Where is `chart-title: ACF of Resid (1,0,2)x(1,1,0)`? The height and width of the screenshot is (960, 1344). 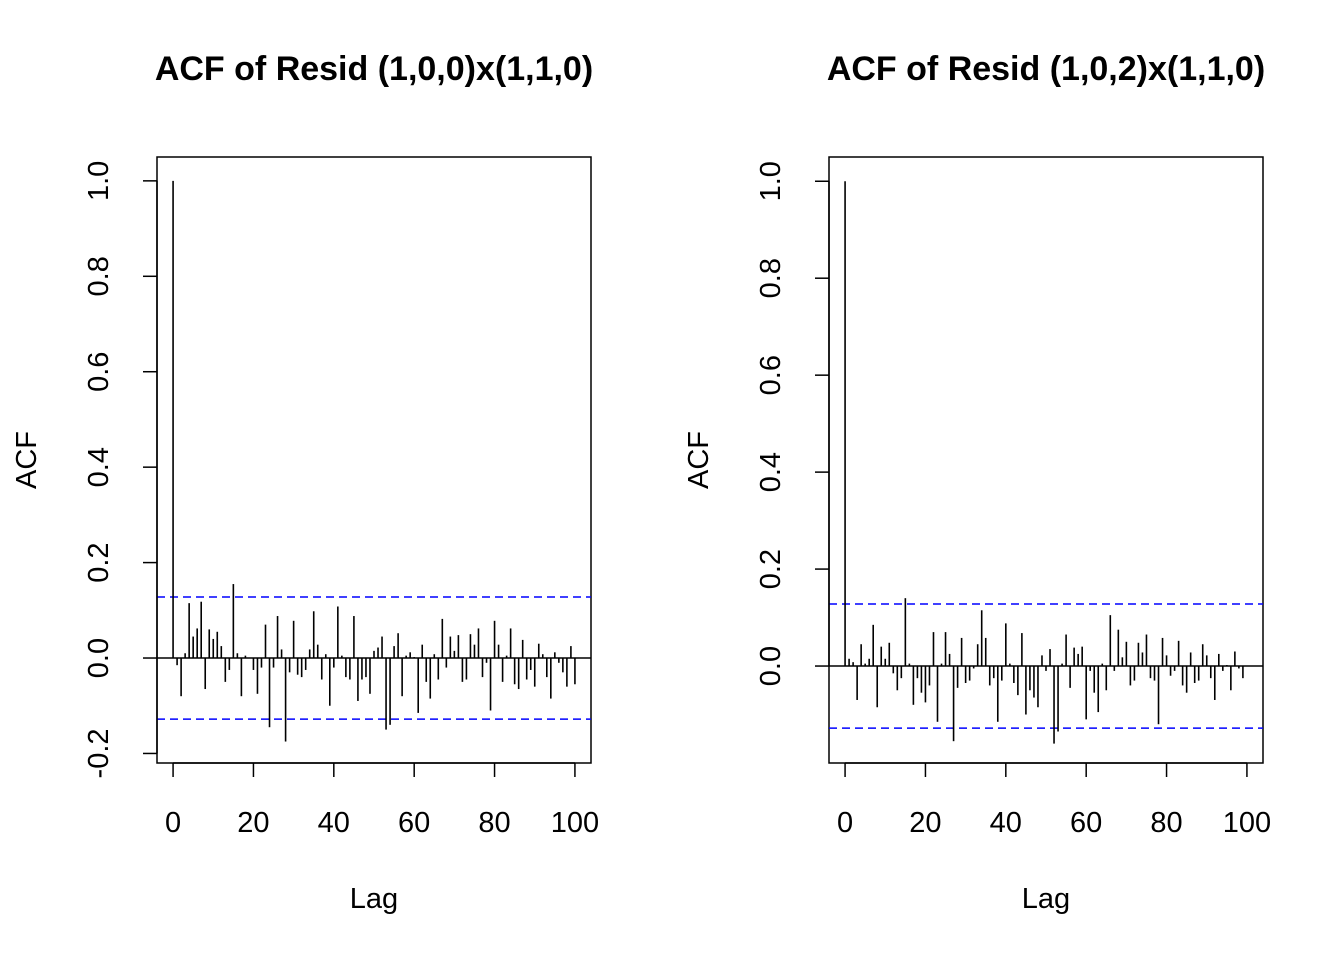 chart-title: ACF of Resid (1,0,2)x(1,1,0) is located at coordinates (1046, 69).